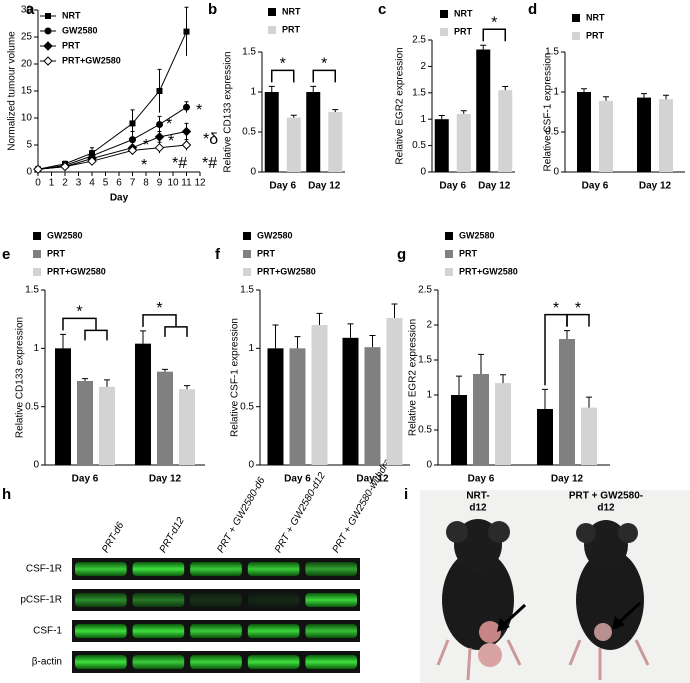 The width and height of the screenshot is (690, 683). Describe the element at coordinates (555, 586) in the screenshot. I see `photo` at that location.